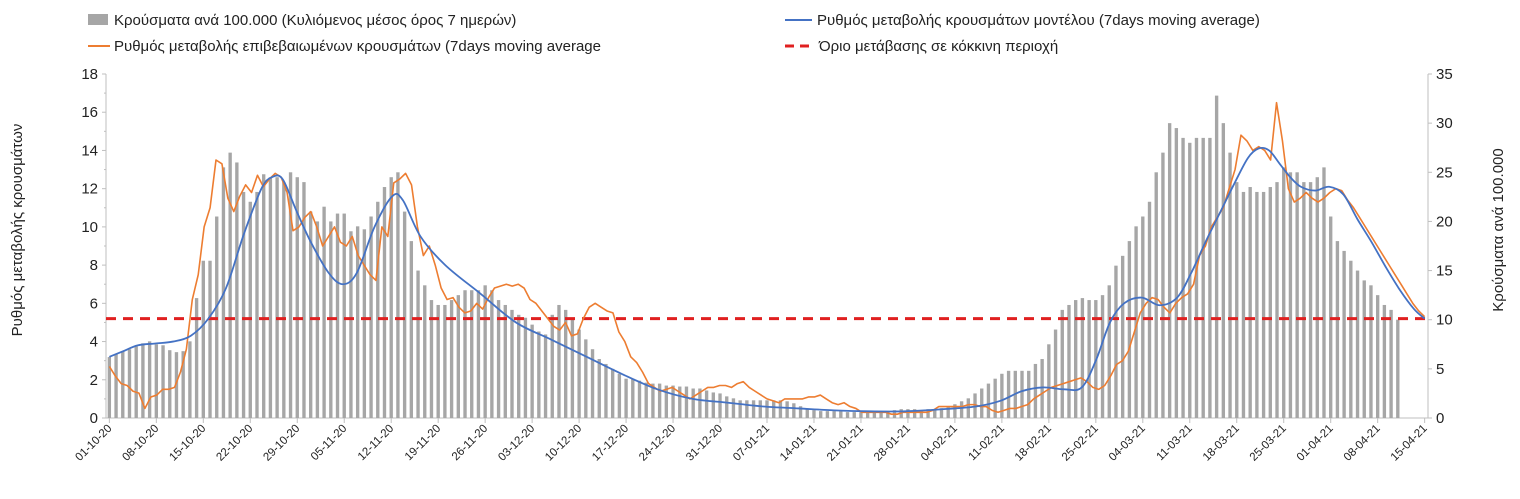 The width and height of the screenshot is (1520, 499). What do you see at coordinates (798, 443) in the screenshot?
I see `x-tick-label: 14-01-21` at bounding box center [798, 443].